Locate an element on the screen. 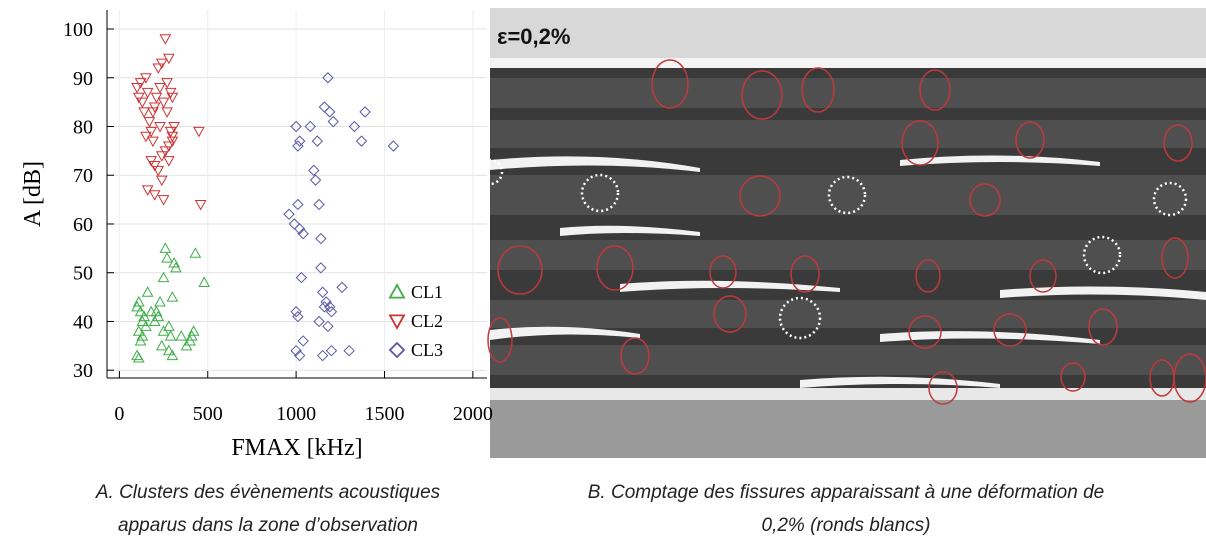 This screenshot has height=553, width=1206. legend-label: CL1 is located at coordinates (427, 292).